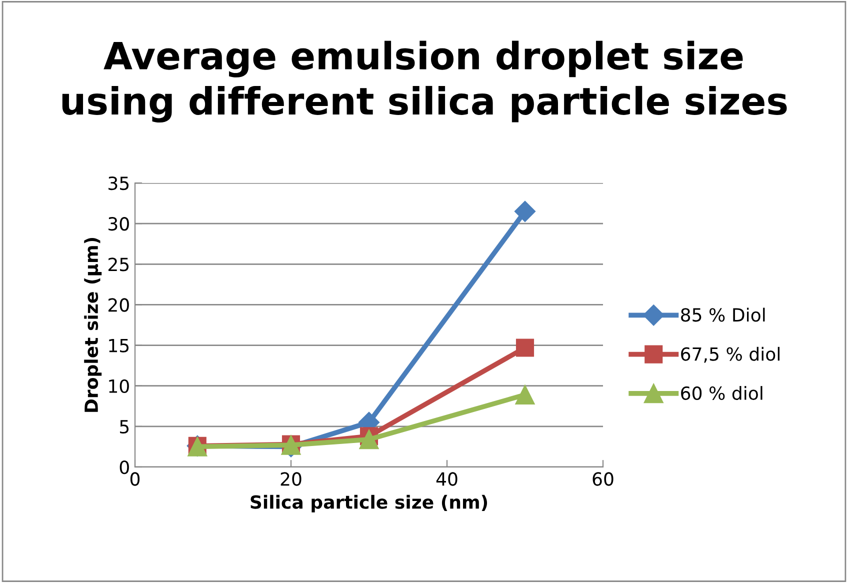 The image size is (848, 583). Describe the element at coordinates (730, 354) in the screenshot. I see `legend-label: 67,5 % diol` at that location.